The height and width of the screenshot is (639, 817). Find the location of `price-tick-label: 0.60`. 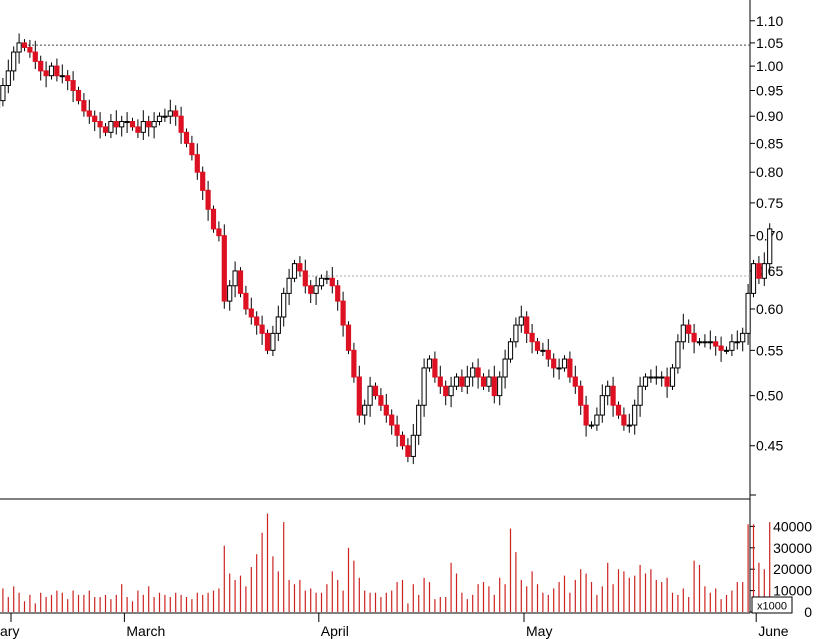

price-tick-label: 0.60 is located at coordinates (769, 309).